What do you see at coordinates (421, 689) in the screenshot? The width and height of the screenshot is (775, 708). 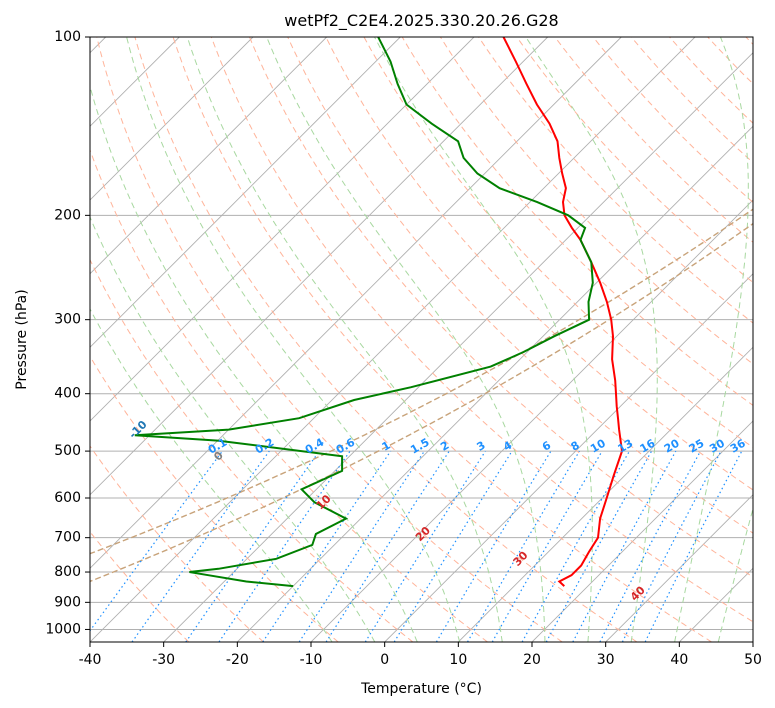 I see `x-axis-label: Temperature (°C)` at bounding box center [421, 689].